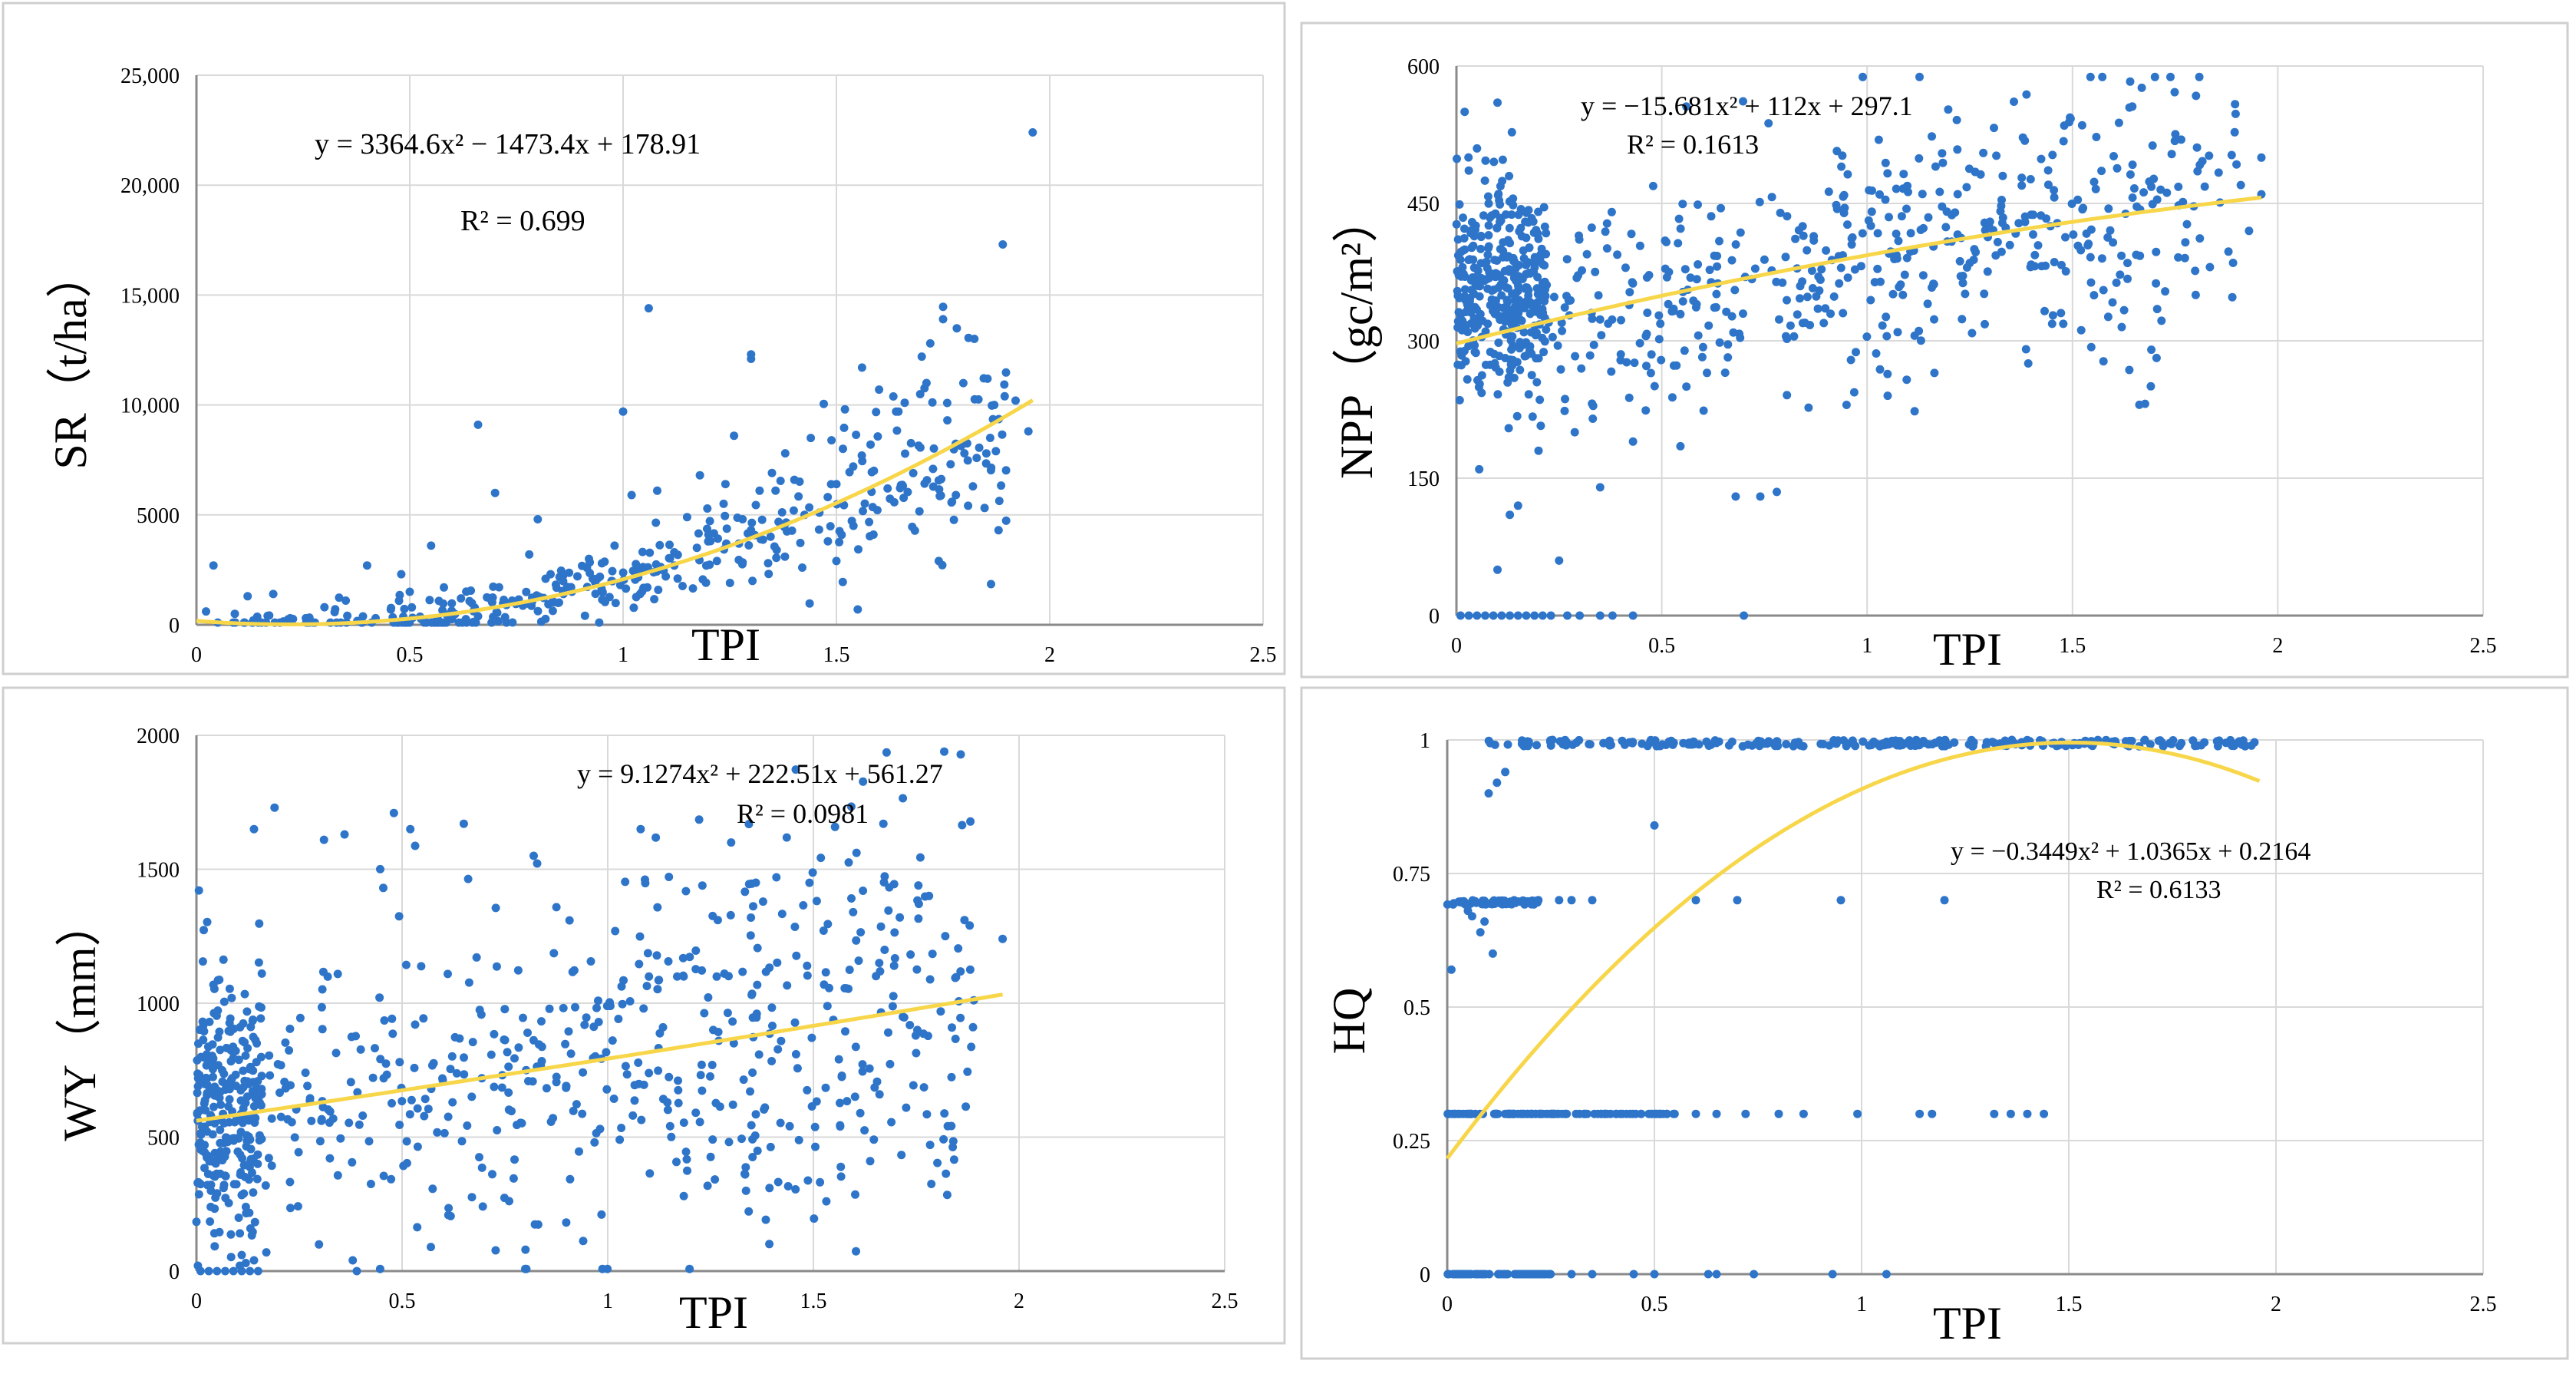 This screenshot has height=1377, width=2576. I want to click on x-tick-label: 1, so click(607, 1301).